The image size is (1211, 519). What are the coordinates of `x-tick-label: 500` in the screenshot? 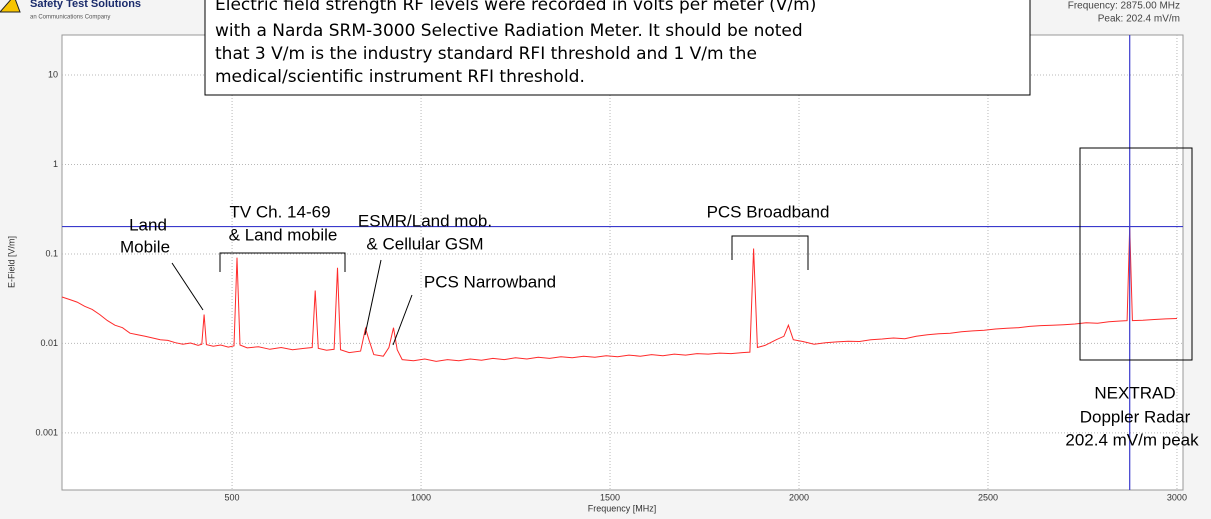 It's located at (232, 497).